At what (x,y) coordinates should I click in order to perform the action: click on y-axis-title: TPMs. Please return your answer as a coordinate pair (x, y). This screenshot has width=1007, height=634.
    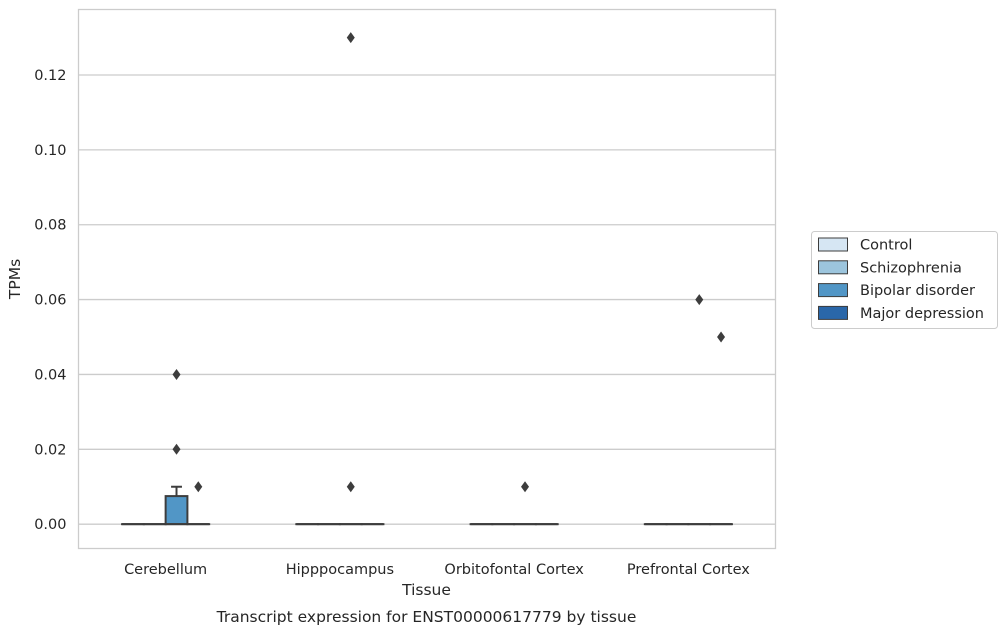
    Looking at the image, I should click on (15, 279).